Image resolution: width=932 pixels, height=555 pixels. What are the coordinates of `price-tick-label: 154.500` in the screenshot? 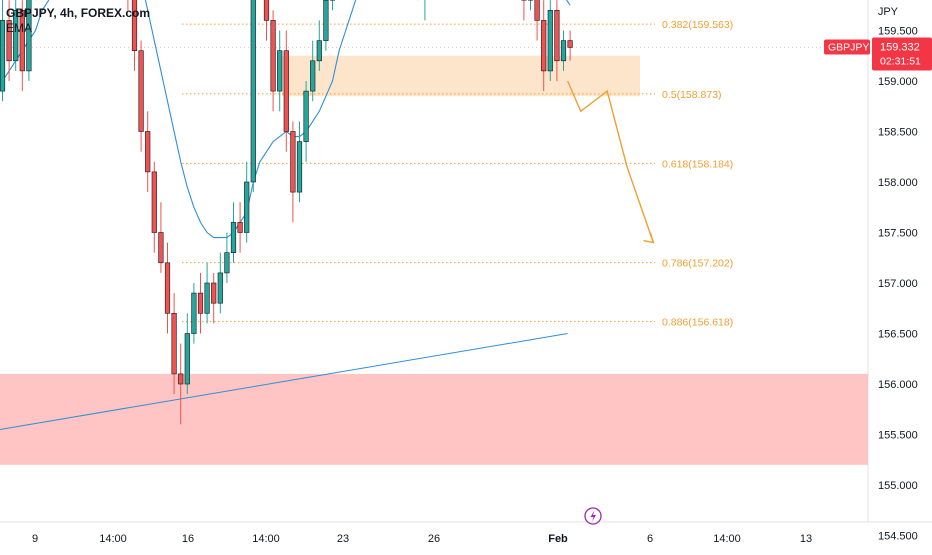 It's located at (898, 537).